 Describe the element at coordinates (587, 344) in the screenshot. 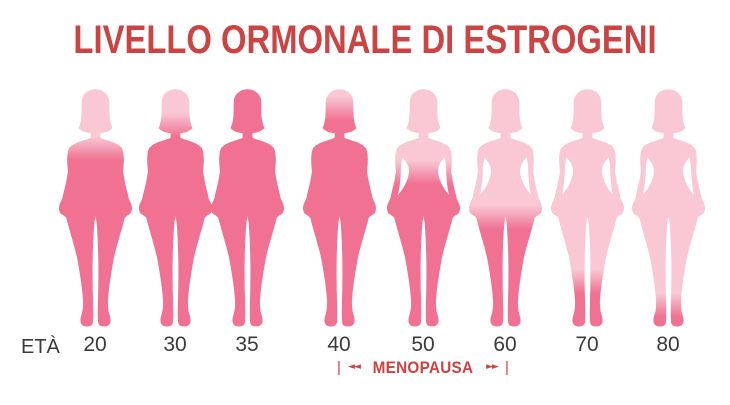

I see `age-label: 70` at that location.